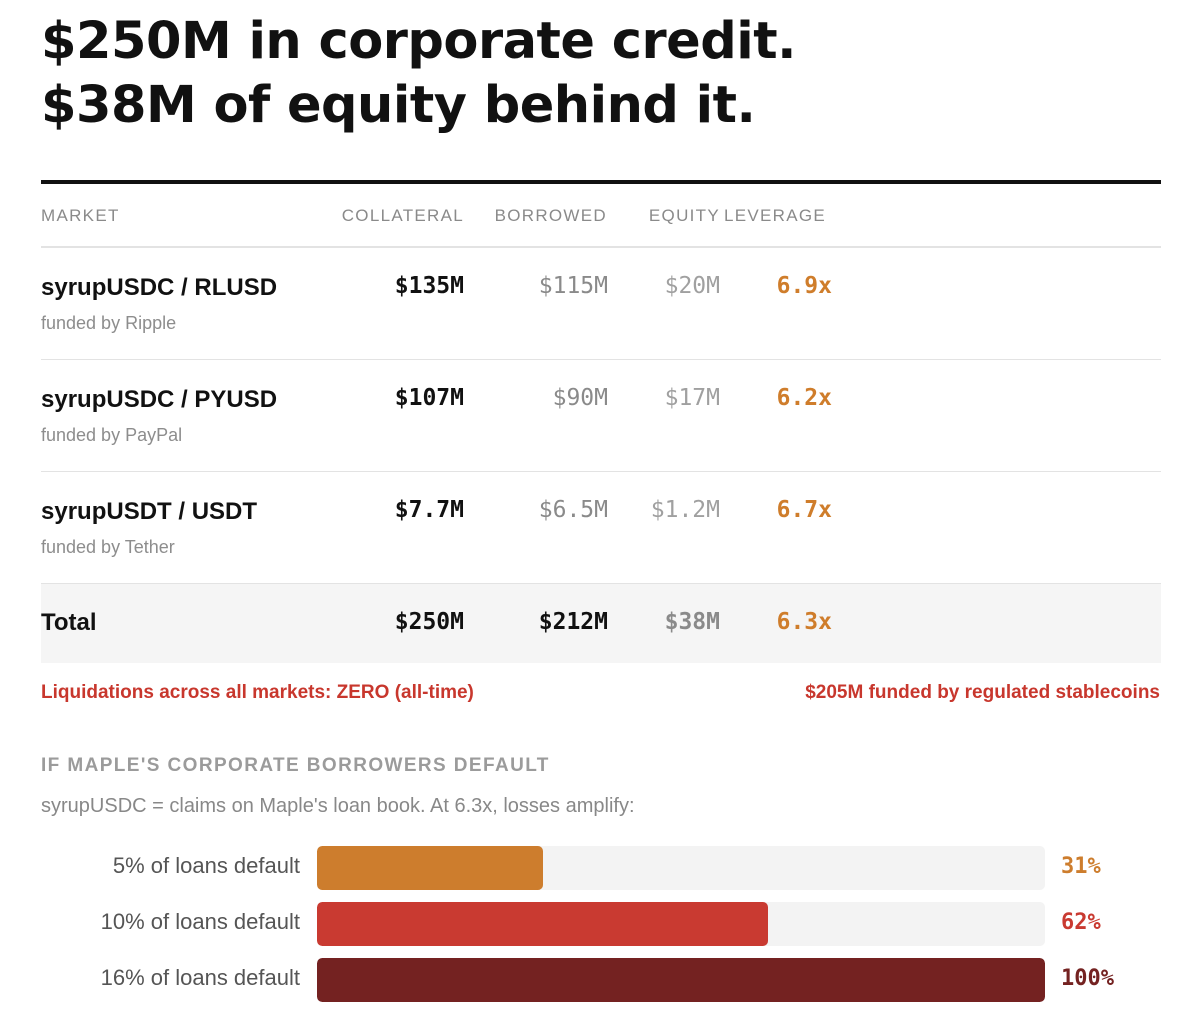 Image resolution: width=1196 pixels, height=1030 pixels. I want to click on header-collateral: COLLATERAL, so click(402, 215).